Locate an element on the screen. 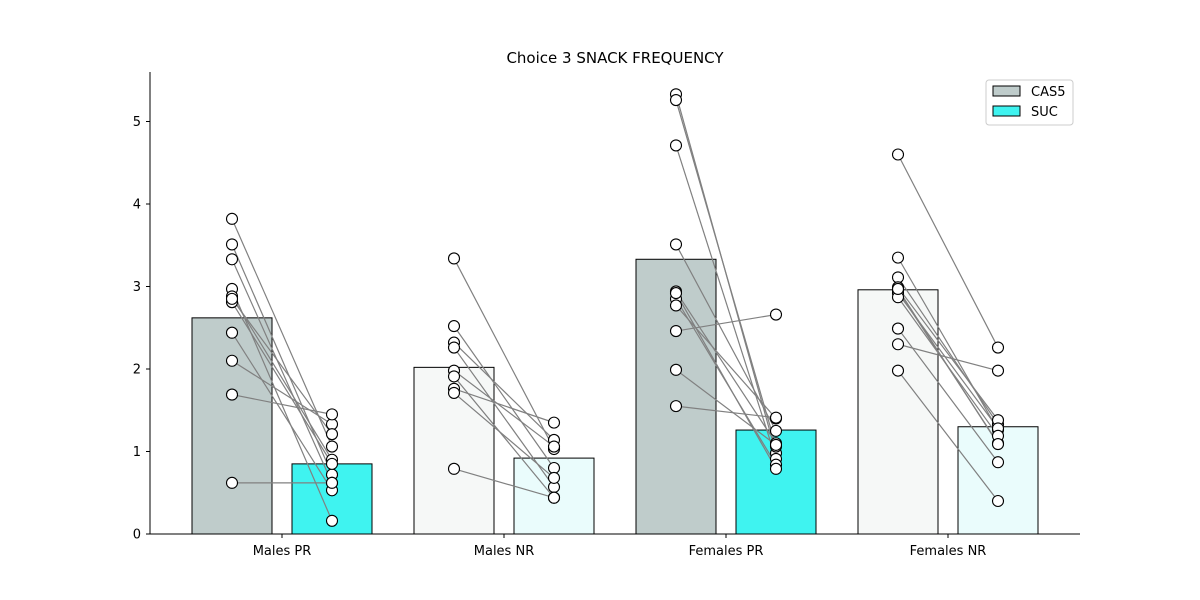 The width and height of the screenshot is (1200, 600). x-tick-label-3: Females NR is located at coordinates (948, 551).